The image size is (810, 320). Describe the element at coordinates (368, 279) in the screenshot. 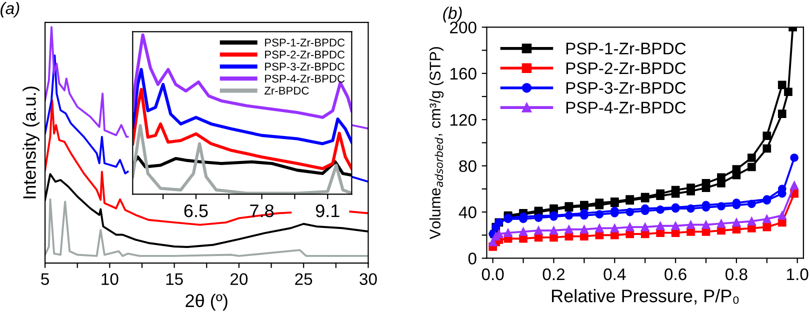

I see `x-tick-label: 30` at that location.